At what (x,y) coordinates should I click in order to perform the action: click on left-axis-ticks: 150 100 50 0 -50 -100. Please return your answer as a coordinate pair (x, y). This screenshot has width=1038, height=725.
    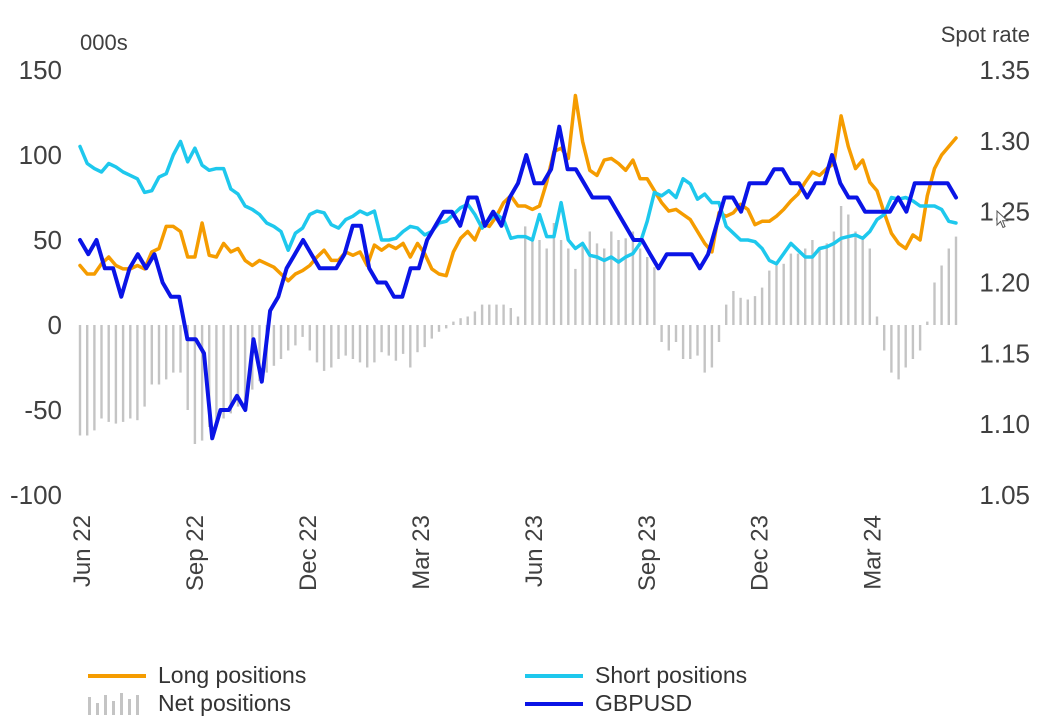
    Looking at the image, I should click on (36, 282).